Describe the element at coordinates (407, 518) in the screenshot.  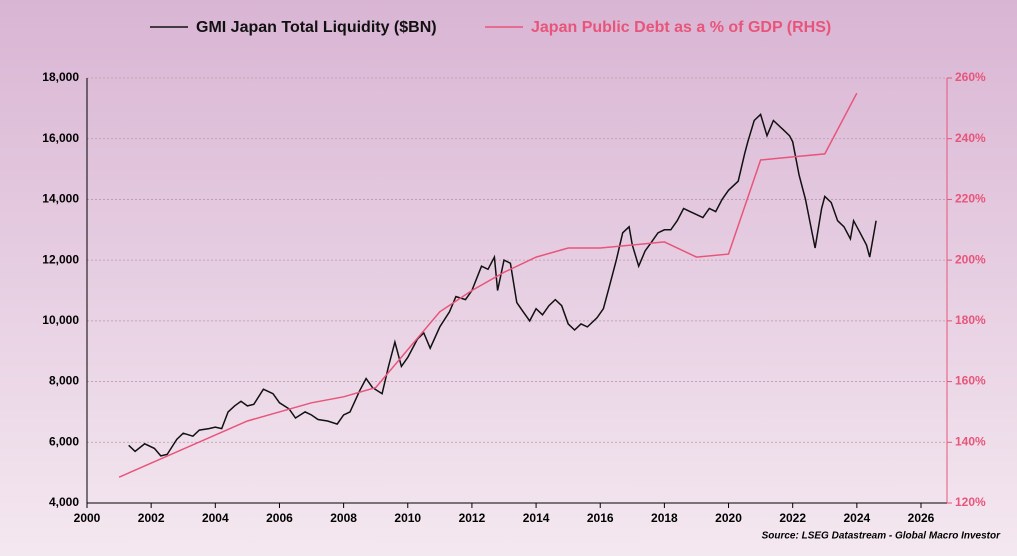
I see `x-tick-label: 2010` at that location.